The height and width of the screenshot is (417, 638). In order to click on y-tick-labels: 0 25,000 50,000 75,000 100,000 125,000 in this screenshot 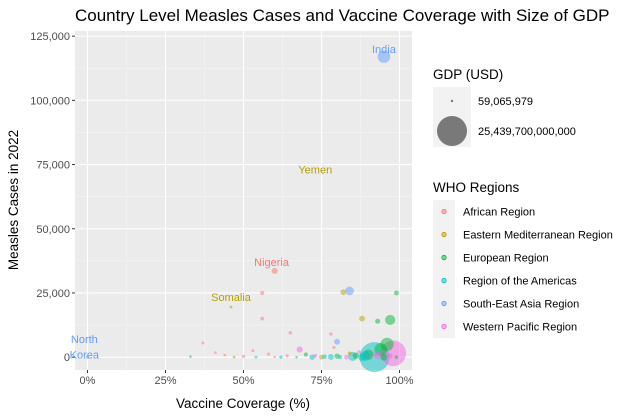, I will do `click(52, 197)`.